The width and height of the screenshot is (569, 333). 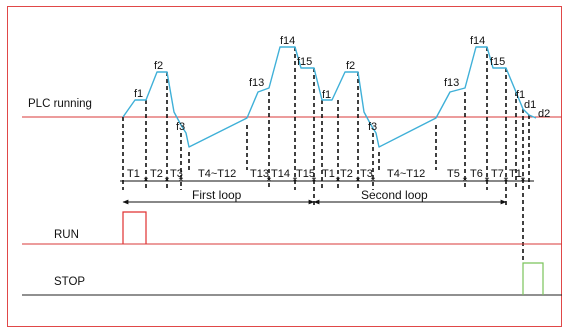 I want to click on time-label: T15, so click(x=305, y=174).